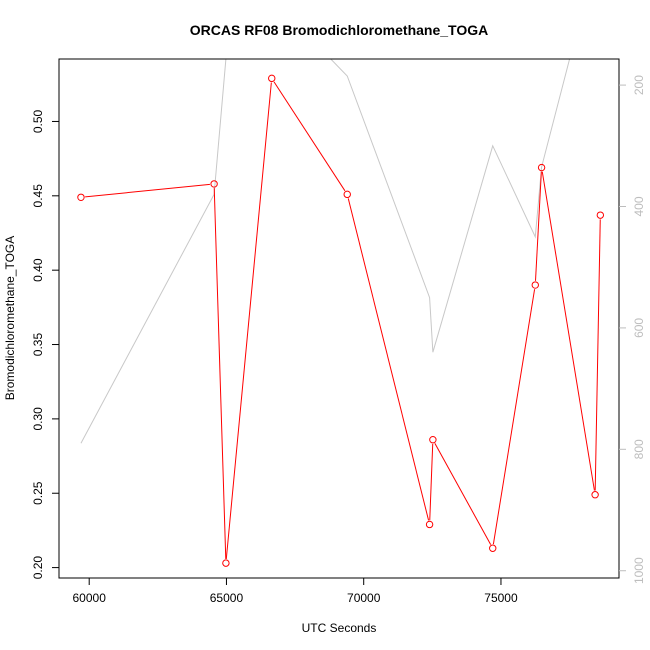 The image size is (650, 650). What do you see at coordinates (639, 85) in the screenshot?
I see `y2-tick-label: 200` at bounding box center [639, 85].